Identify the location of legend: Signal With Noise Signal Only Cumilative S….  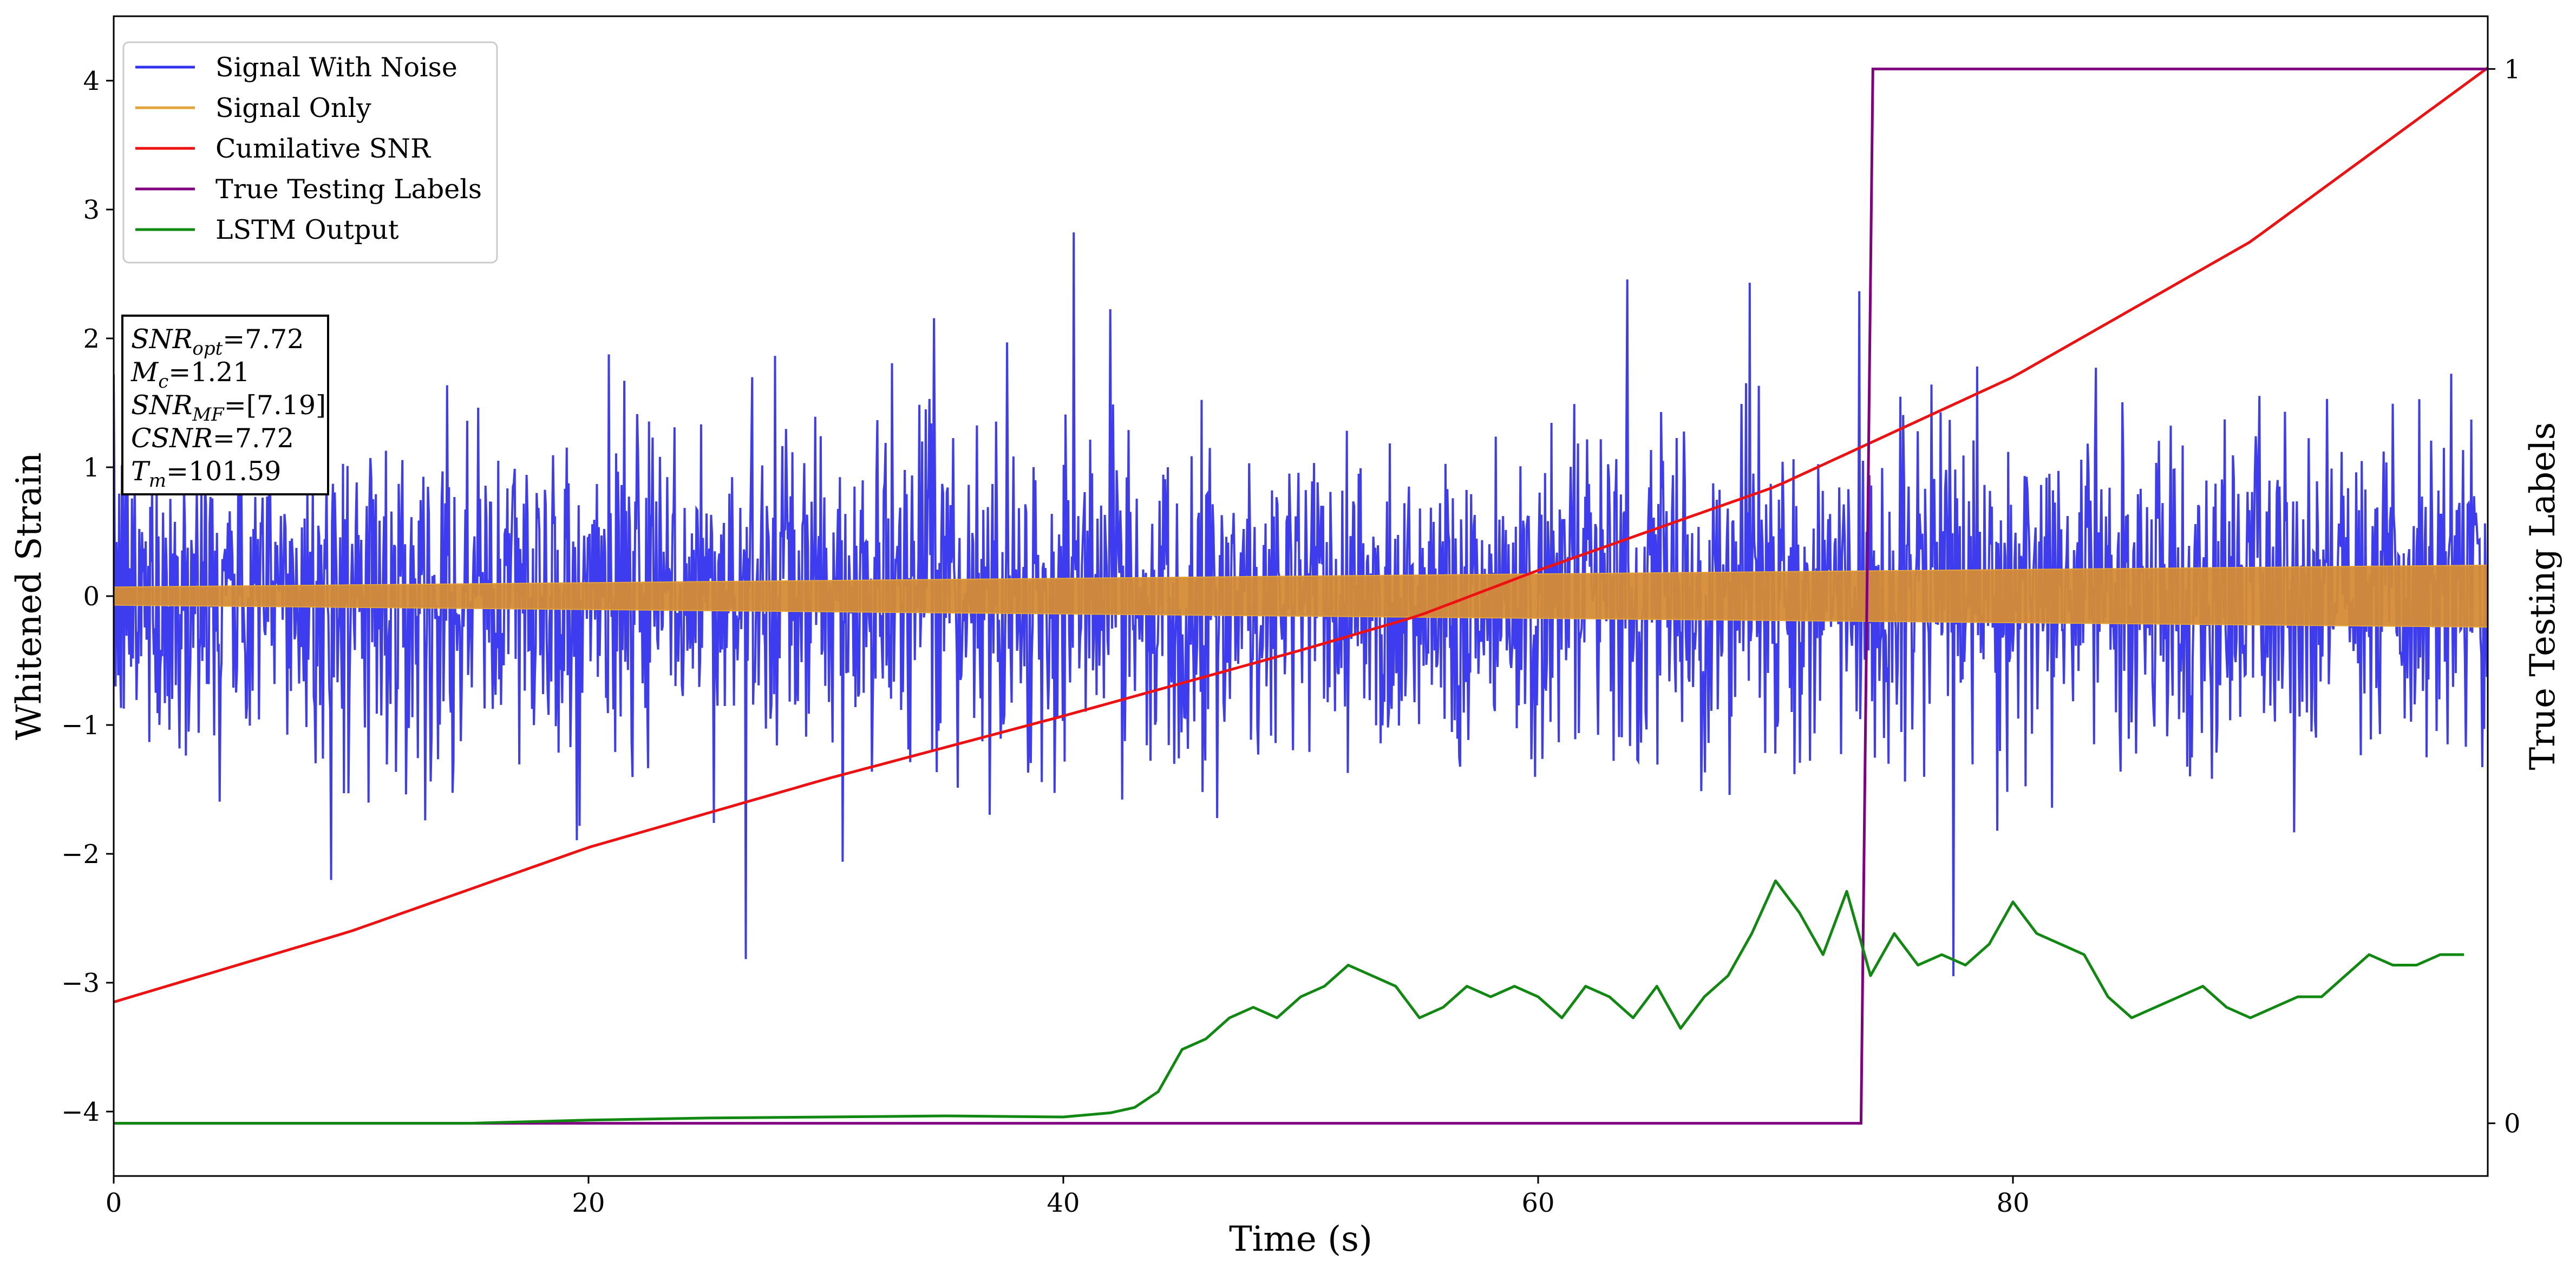
(310, 152).